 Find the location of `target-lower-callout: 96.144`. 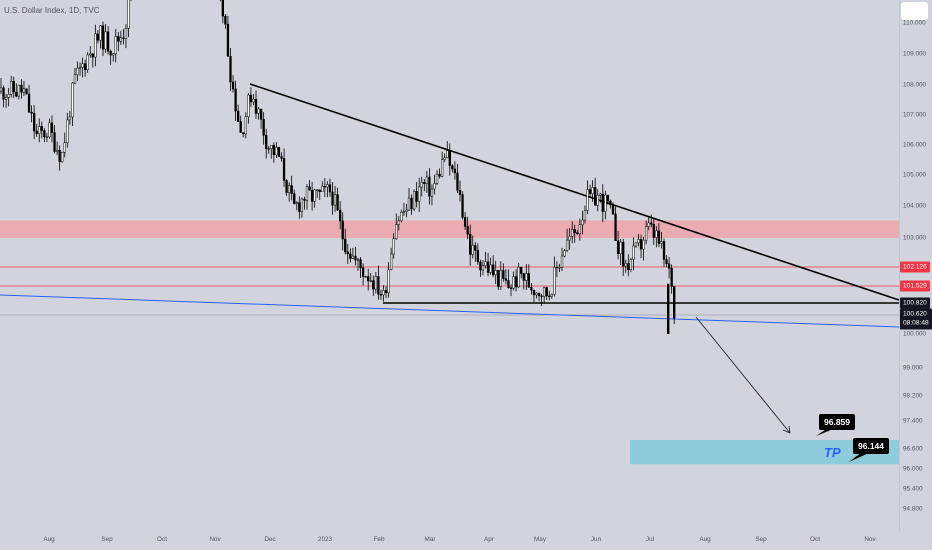

target-lower-callout: 96.144 is located at coordinates (871, 446).